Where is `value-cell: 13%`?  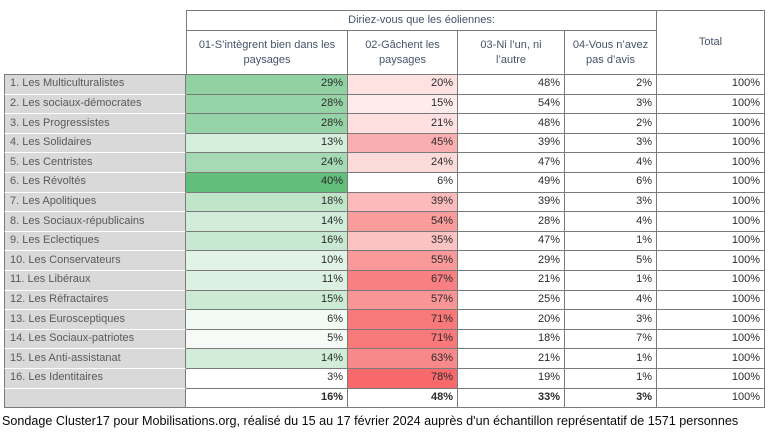 value-cell: 13% is located at coordinates (267, 143).